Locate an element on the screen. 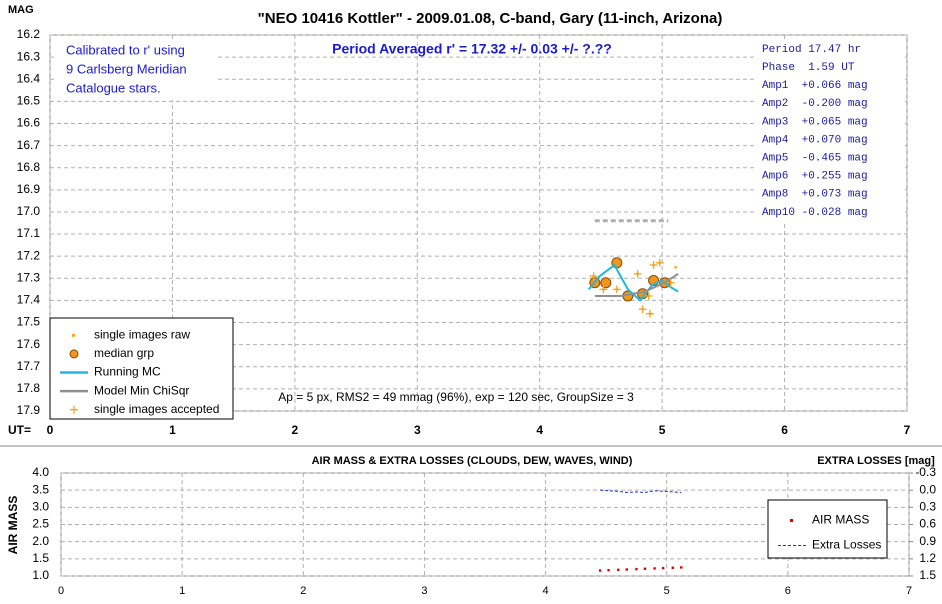  info-line: Amp10 -0.028 mag is located at coordinates (815, 213).